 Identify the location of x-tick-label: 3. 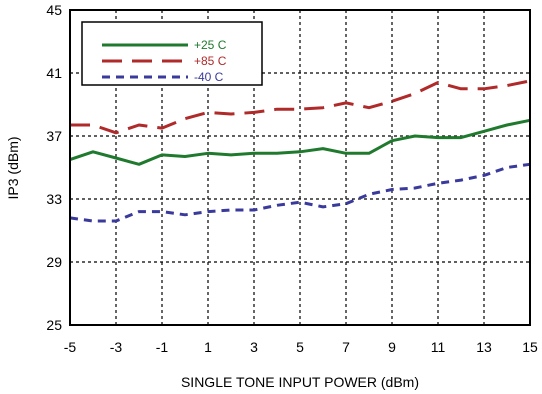
(254, 347).